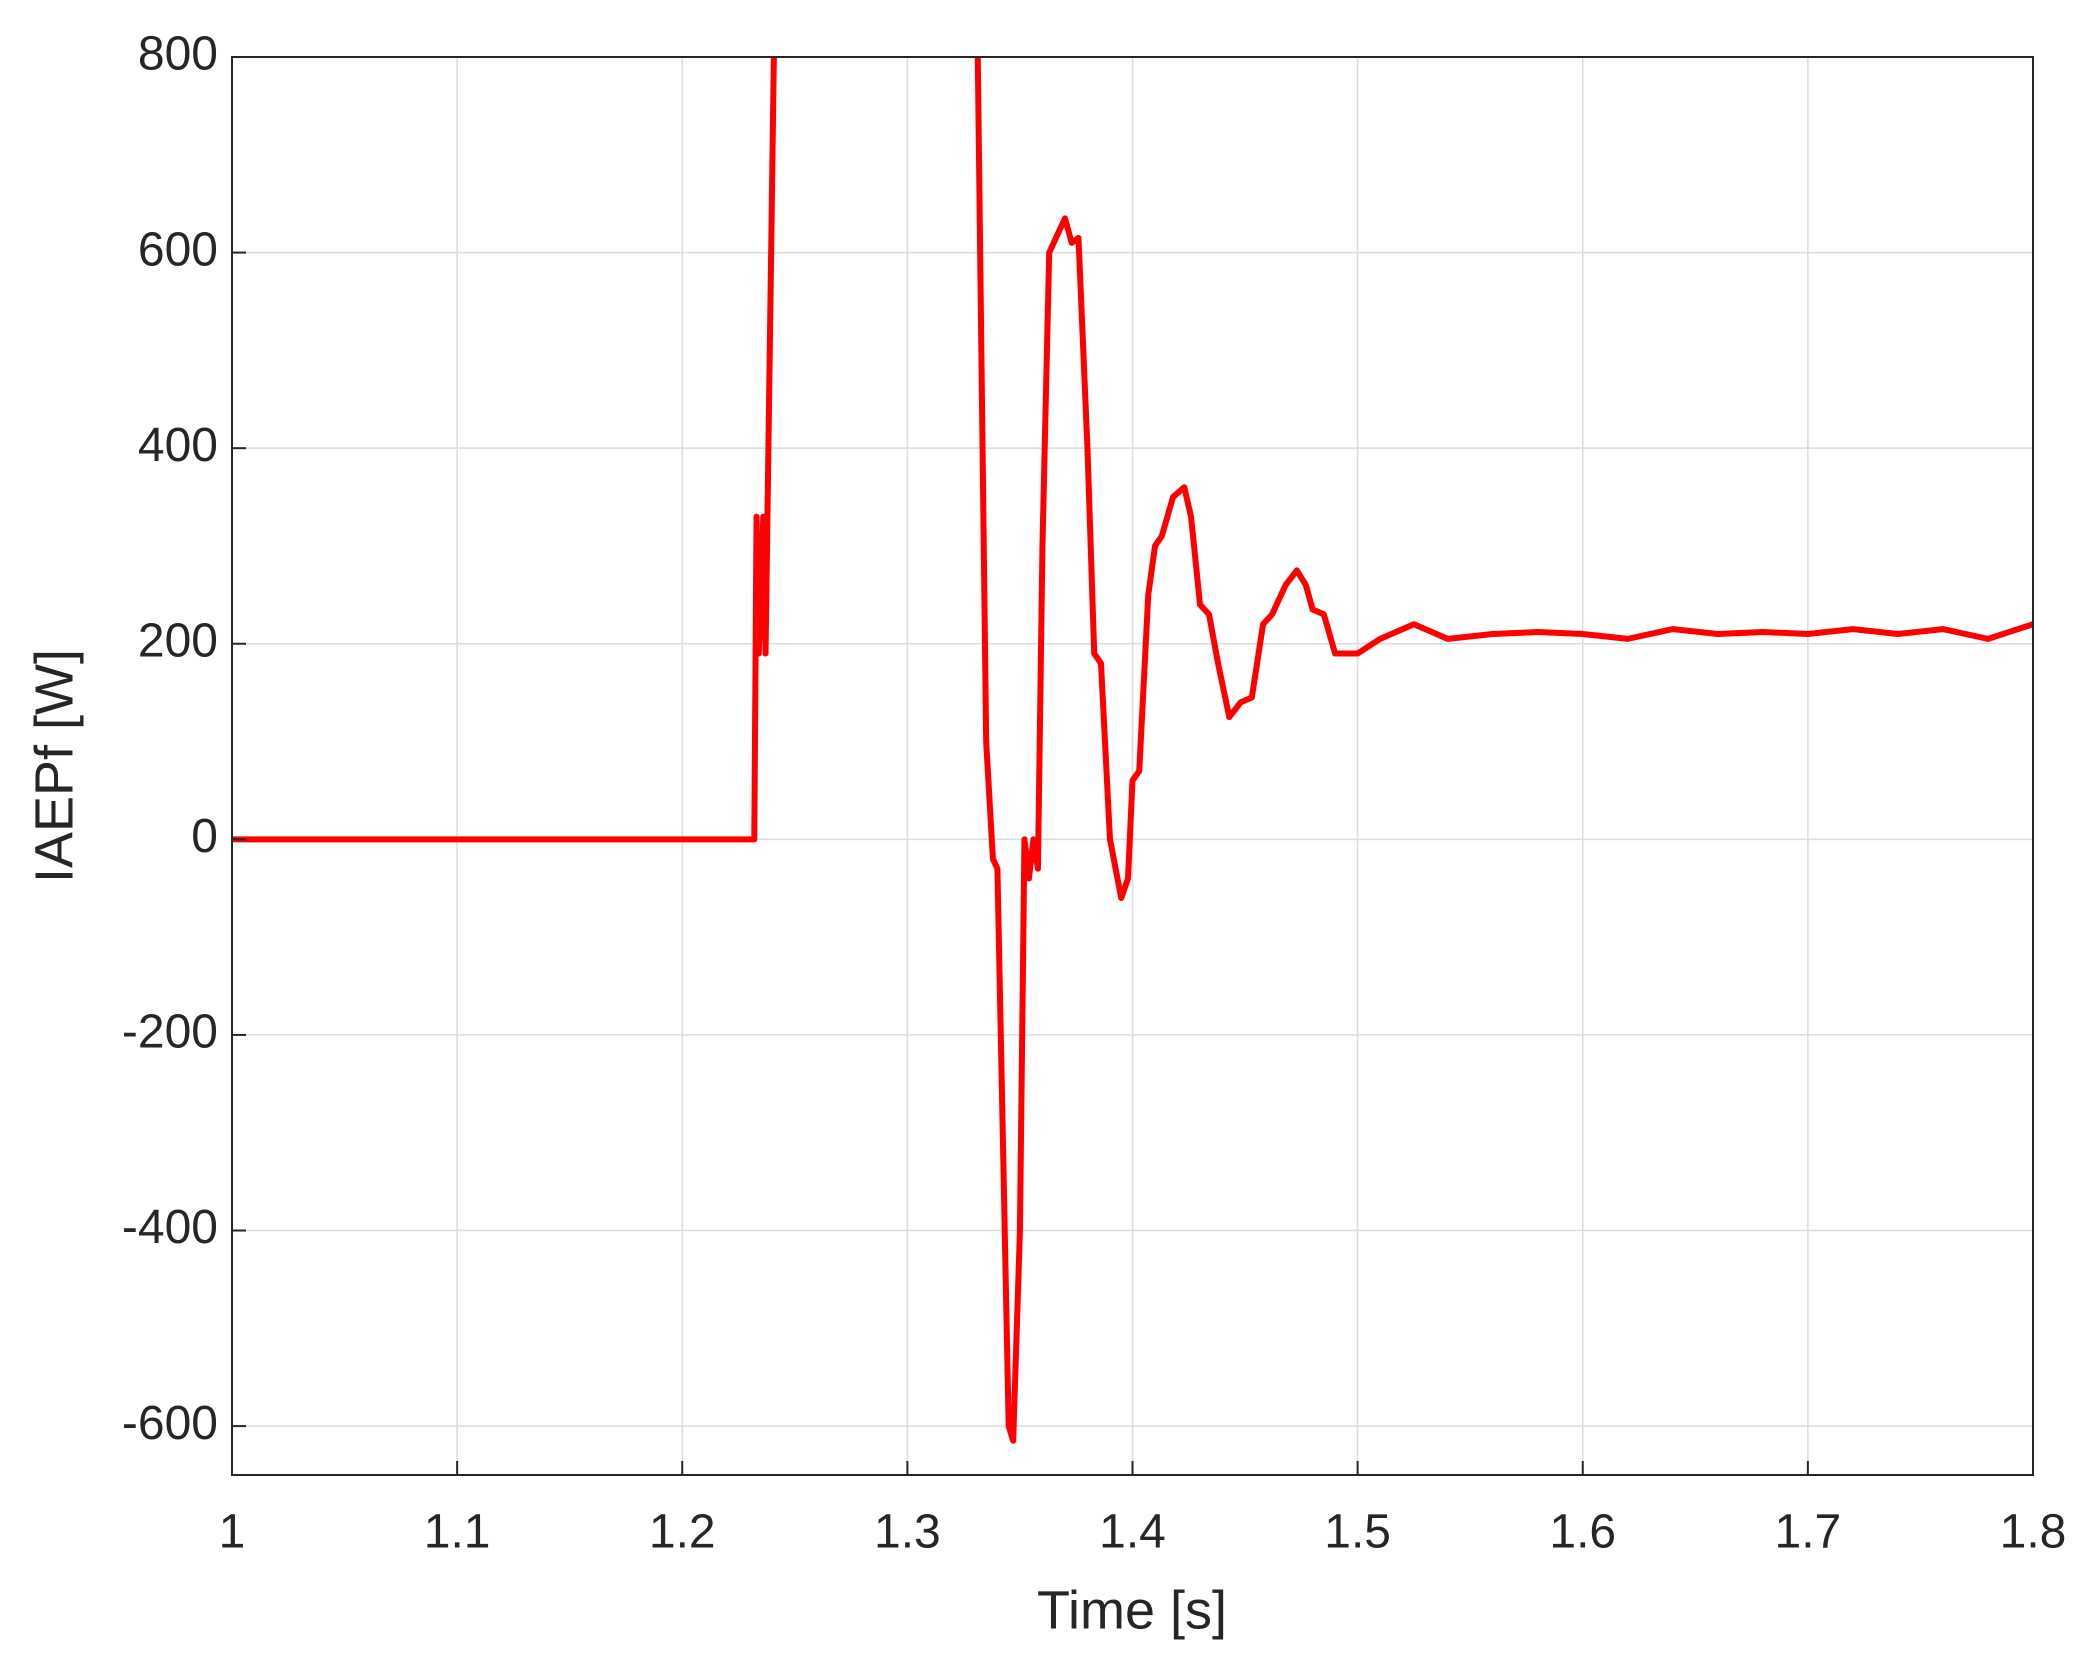 The height and width of the screenshot is (1662, 2081). Describe the element at coordinates (170, 1423) in the screenshot. I see `y-tick-label: -600` at that location.